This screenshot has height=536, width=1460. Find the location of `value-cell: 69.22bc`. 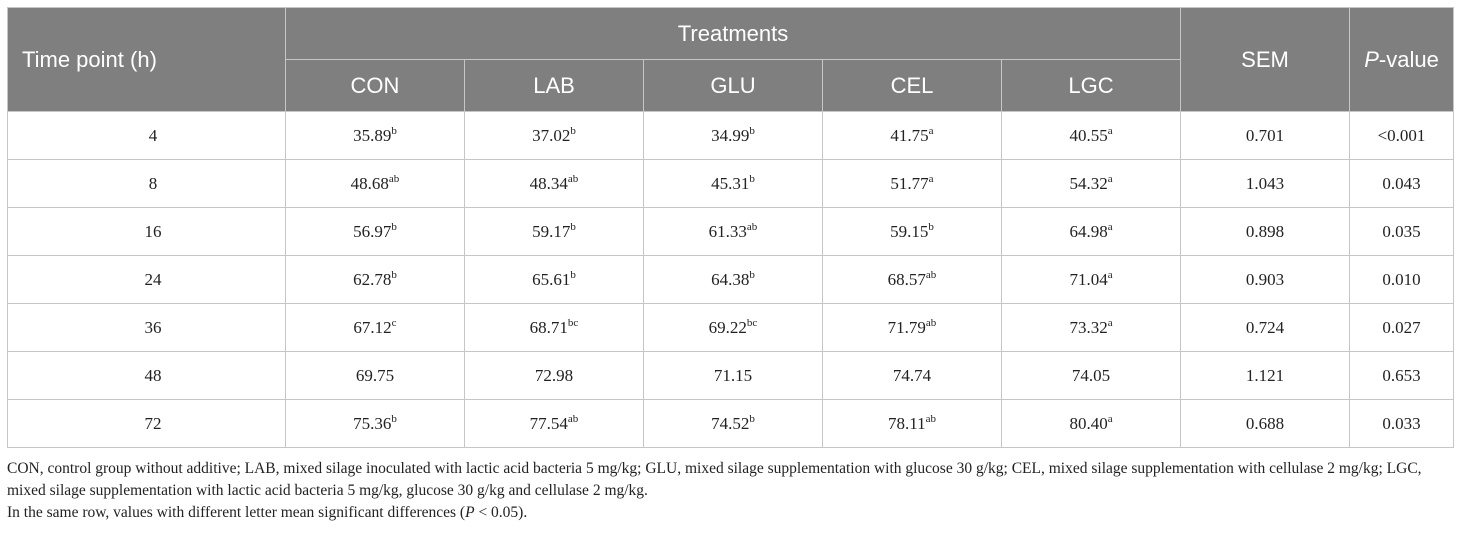

value-cell: 69.22bc is located at coordinates (733, 327).